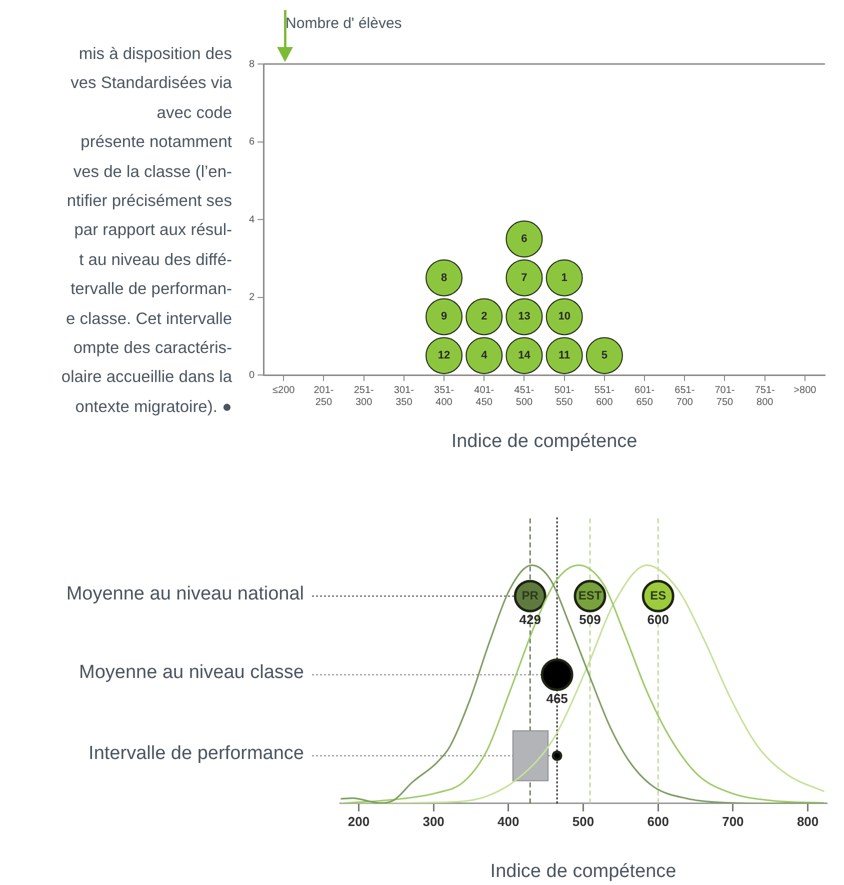  Describe the element at coordinates (252, 64) in the screenshot. I see `y-tick-label: 8` at that location.